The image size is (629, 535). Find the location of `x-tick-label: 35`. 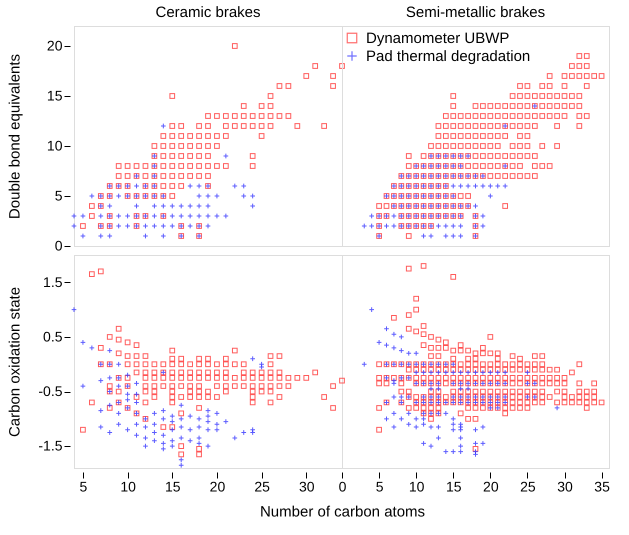

x-tick-label: 35 is located at coordinates (602, 486).